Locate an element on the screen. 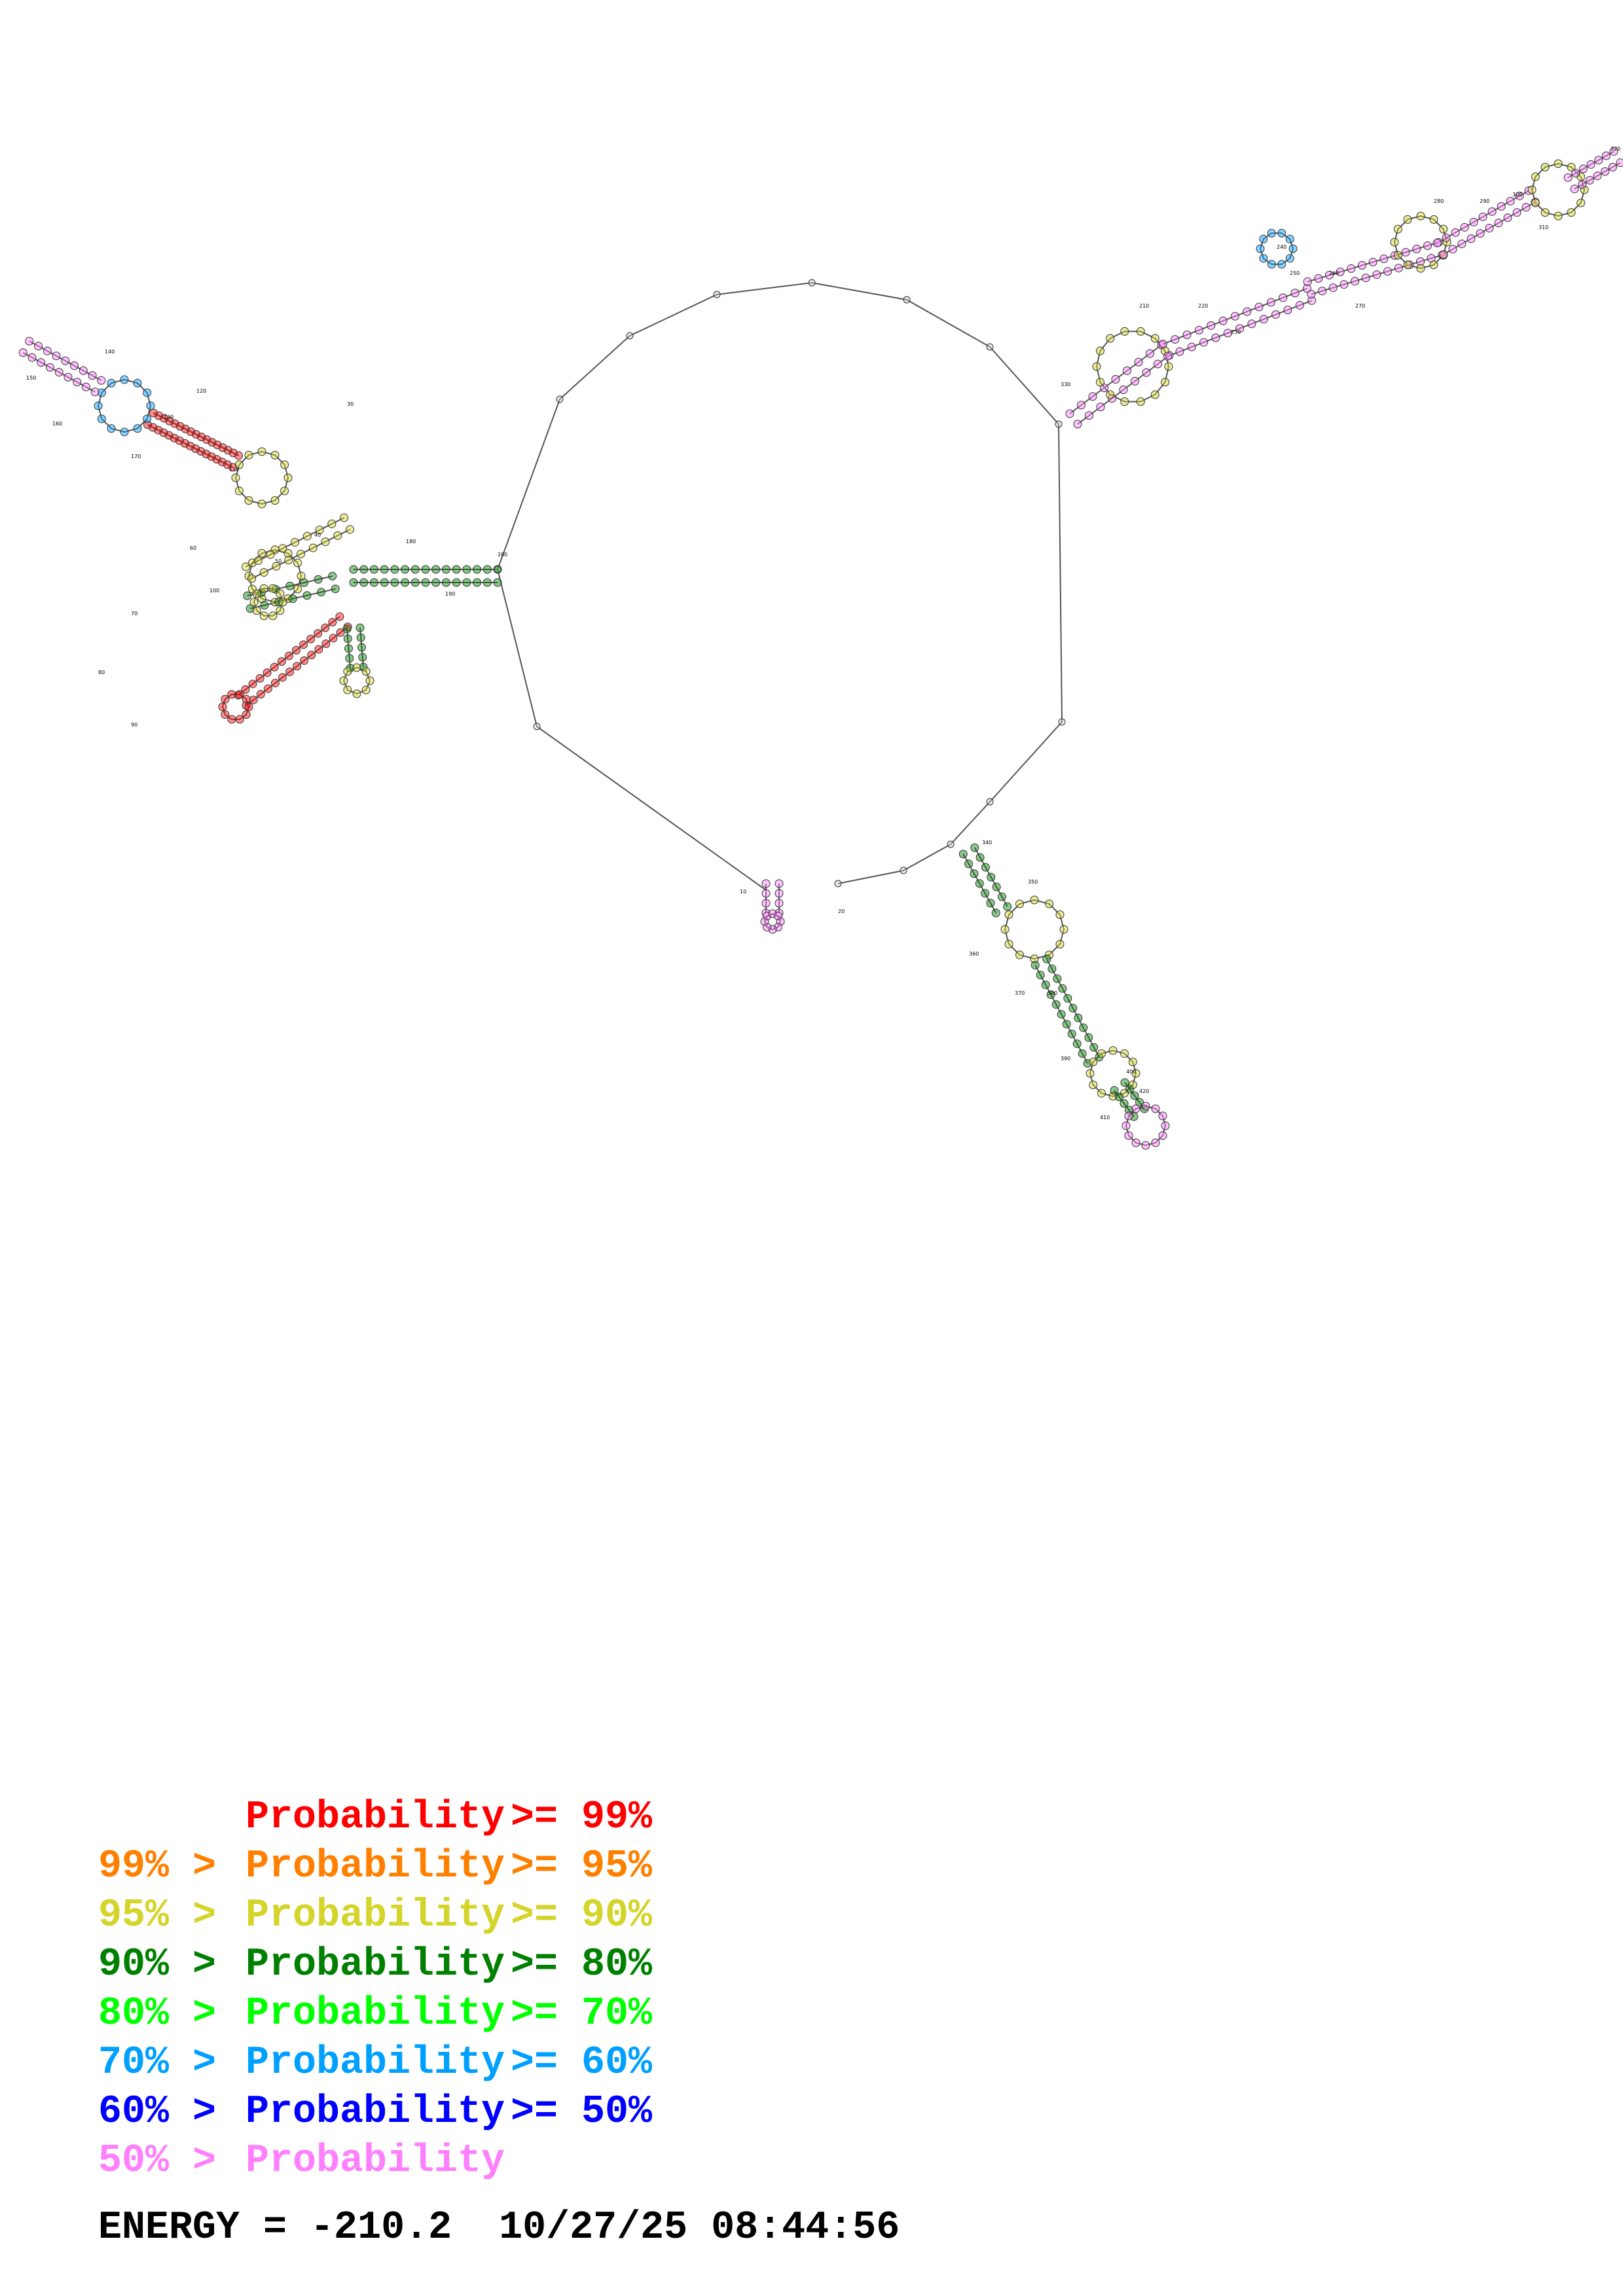  position-label: 250 is located at coordinates (1295, 273).